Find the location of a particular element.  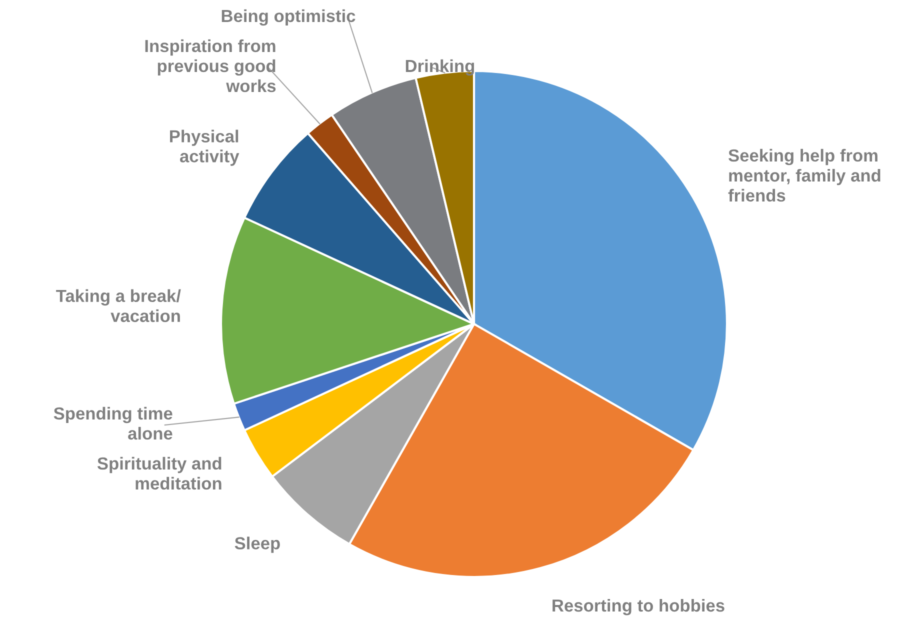

slice-label: Resorting to hobbies is located at coordinates (638, 607).